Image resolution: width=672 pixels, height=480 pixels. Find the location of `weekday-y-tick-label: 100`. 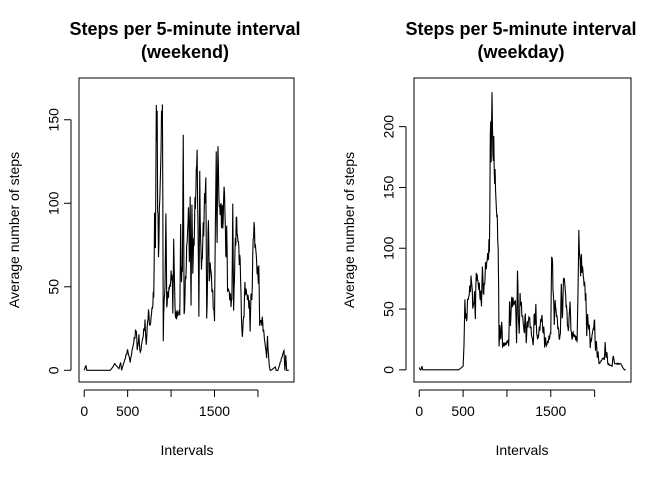

weekday-y-tick-label: 100 is located at coordinates (389, 248).